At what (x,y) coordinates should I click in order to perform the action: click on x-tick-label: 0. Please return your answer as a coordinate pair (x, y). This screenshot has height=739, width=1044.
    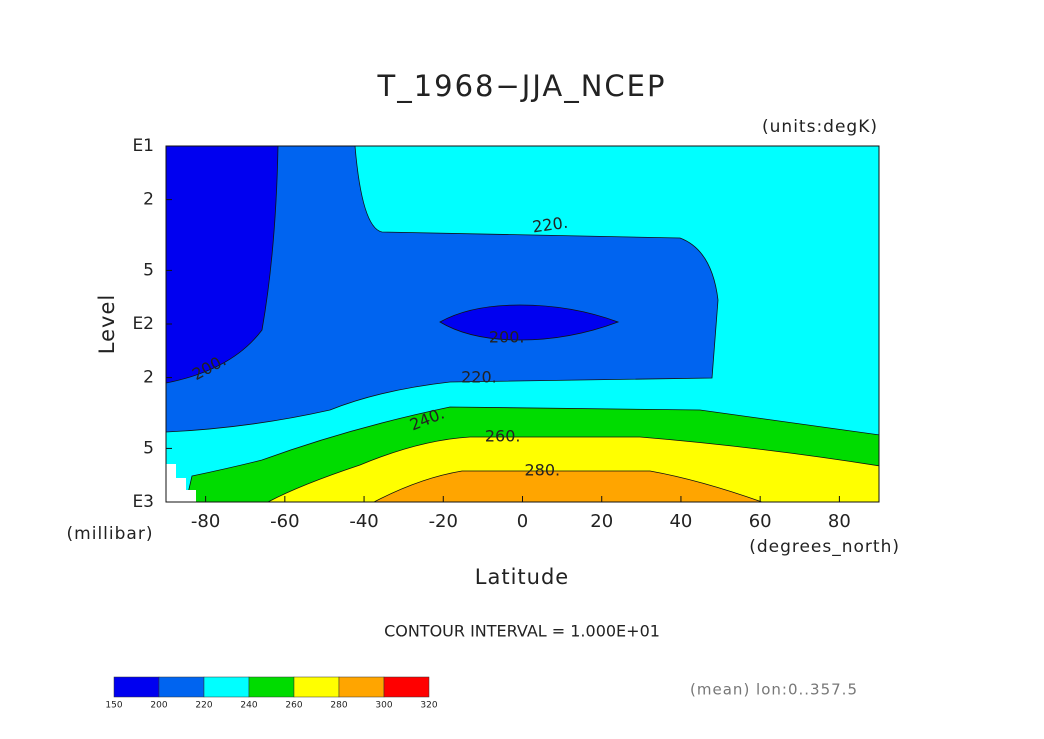
    Looking at the image, I should click on (522, 521).